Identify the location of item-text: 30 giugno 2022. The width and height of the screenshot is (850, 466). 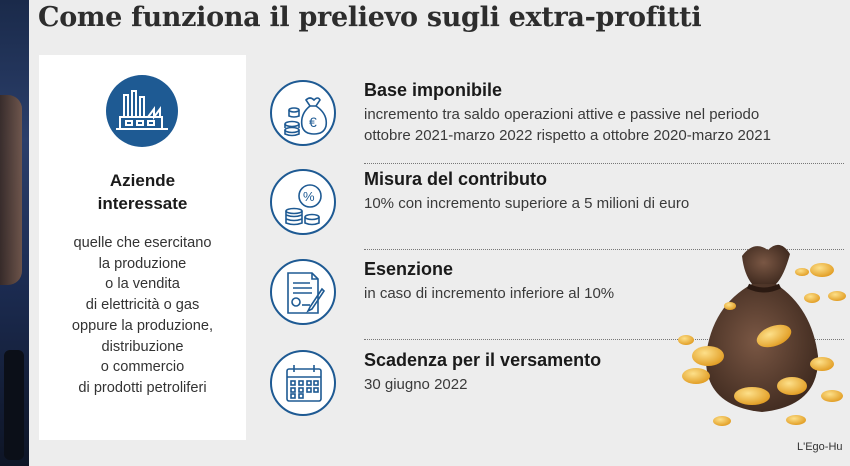
(415, 384).